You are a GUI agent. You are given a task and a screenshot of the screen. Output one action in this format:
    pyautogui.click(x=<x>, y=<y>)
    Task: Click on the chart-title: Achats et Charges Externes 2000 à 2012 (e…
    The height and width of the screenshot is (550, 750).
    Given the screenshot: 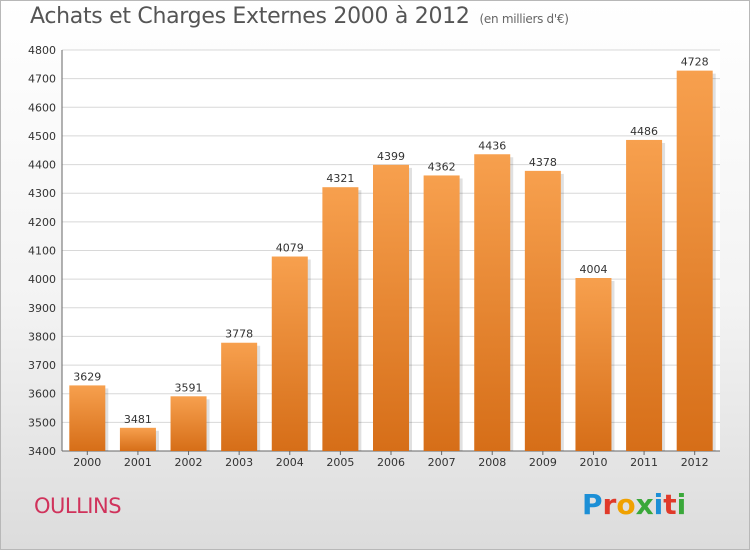 What is the action you would take?
    pyautogui.click(x=299, y=16)
    